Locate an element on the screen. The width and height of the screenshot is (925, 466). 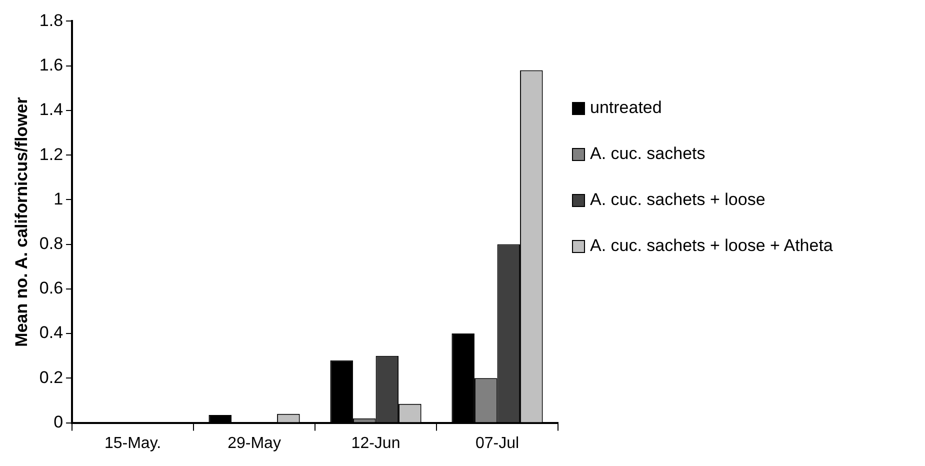
y-tick-label: 1.2 is located at coordinates (51, 154).